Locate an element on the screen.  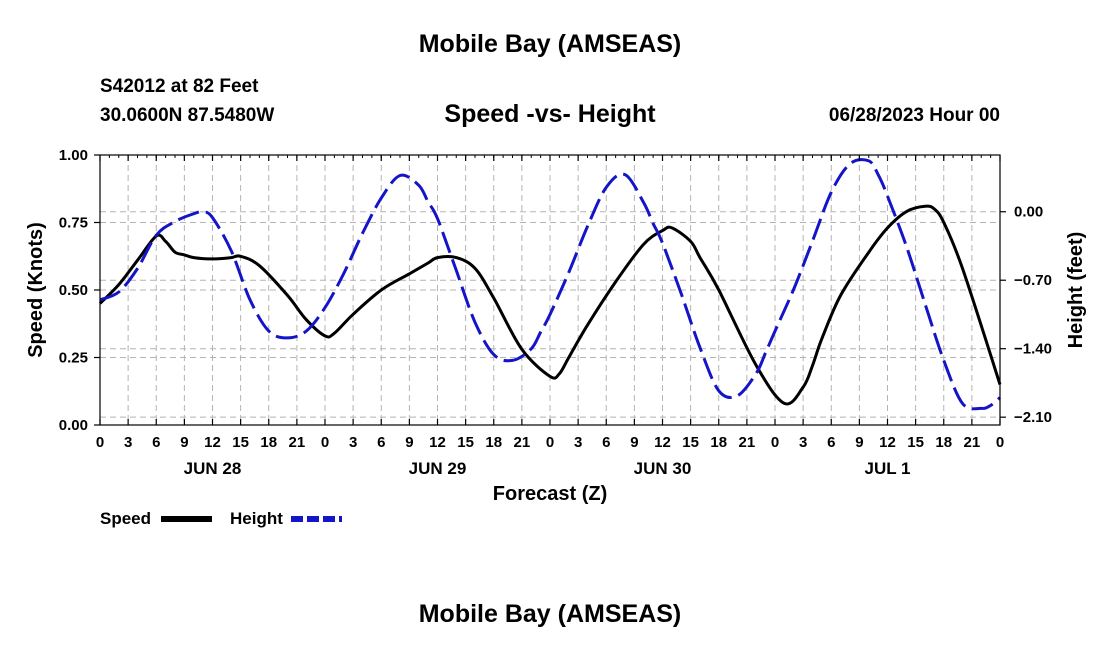
plot-title: Speed -vs- Height is located at coordinates (550, 114).